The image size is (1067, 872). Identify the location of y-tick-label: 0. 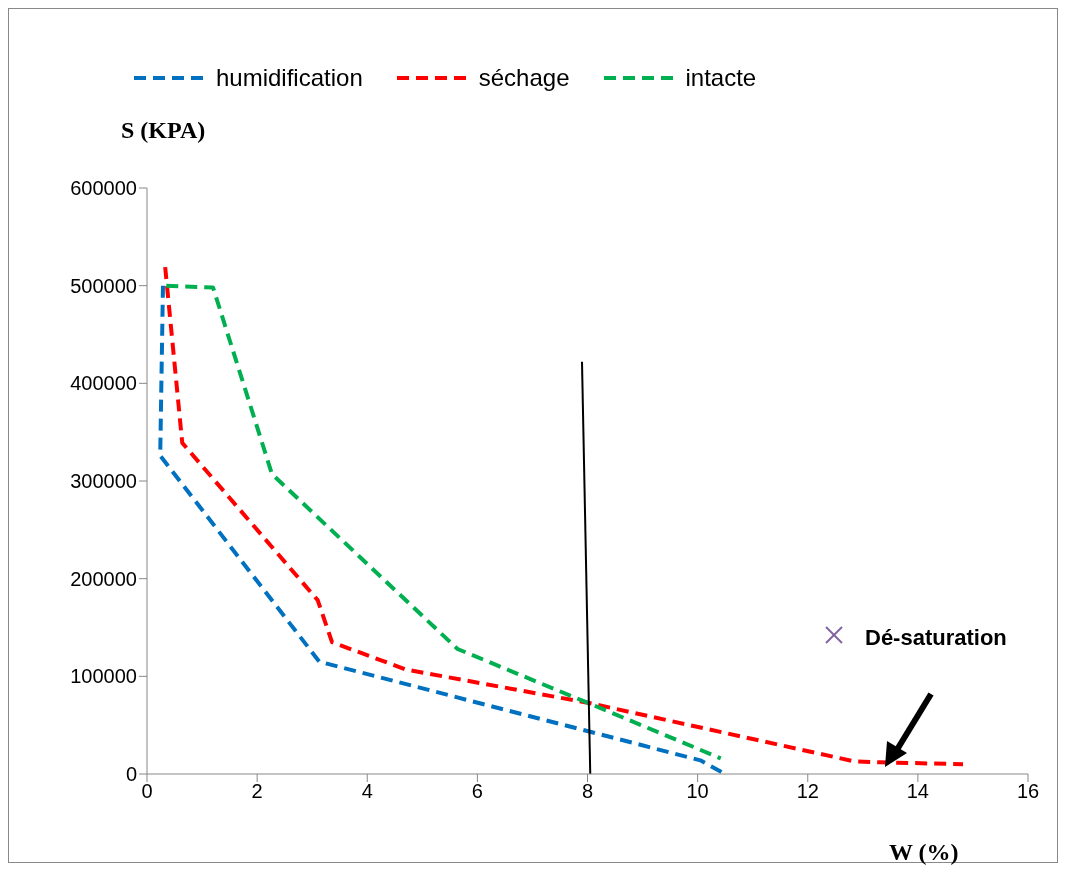
(131, 774).